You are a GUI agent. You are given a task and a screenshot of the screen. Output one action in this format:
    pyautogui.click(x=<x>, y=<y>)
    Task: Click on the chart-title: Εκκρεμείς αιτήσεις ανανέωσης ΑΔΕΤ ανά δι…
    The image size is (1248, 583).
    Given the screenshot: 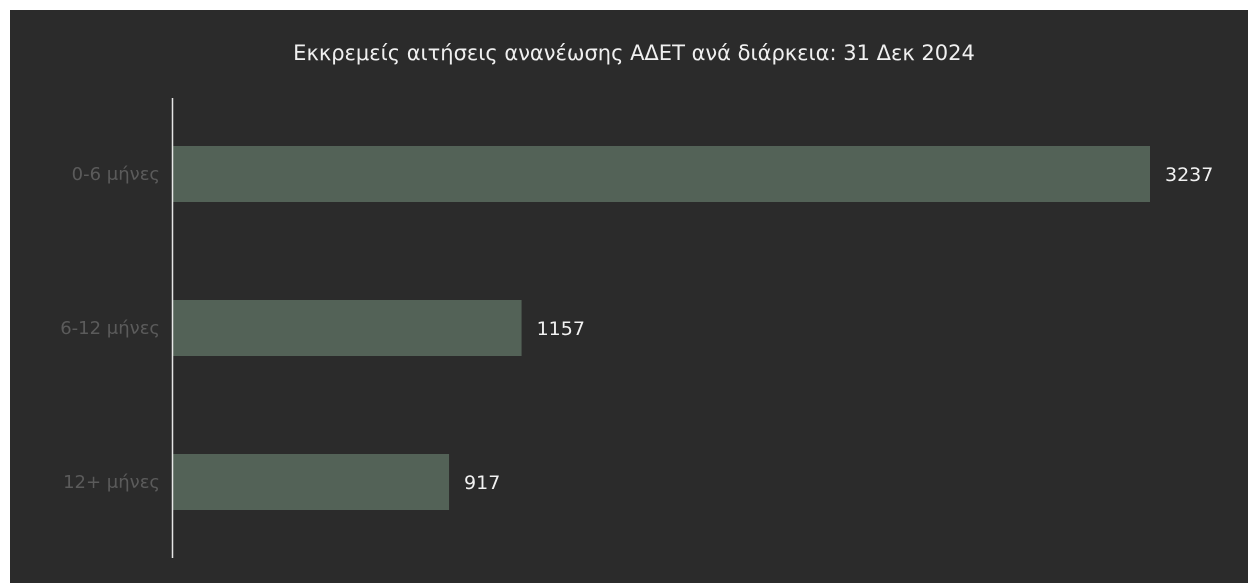 What is the action you would take?
    pyautogui.click(x=634, y=53)
    